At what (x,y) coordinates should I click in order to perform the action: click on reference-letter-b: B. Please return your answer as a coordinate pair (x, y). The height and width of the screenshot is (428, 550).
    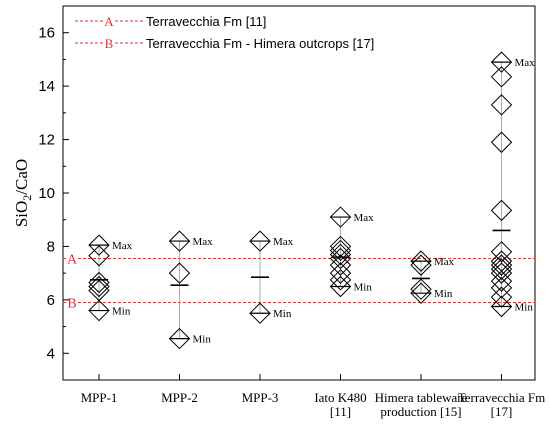
    Looking at the image, I should click on (71, 304).